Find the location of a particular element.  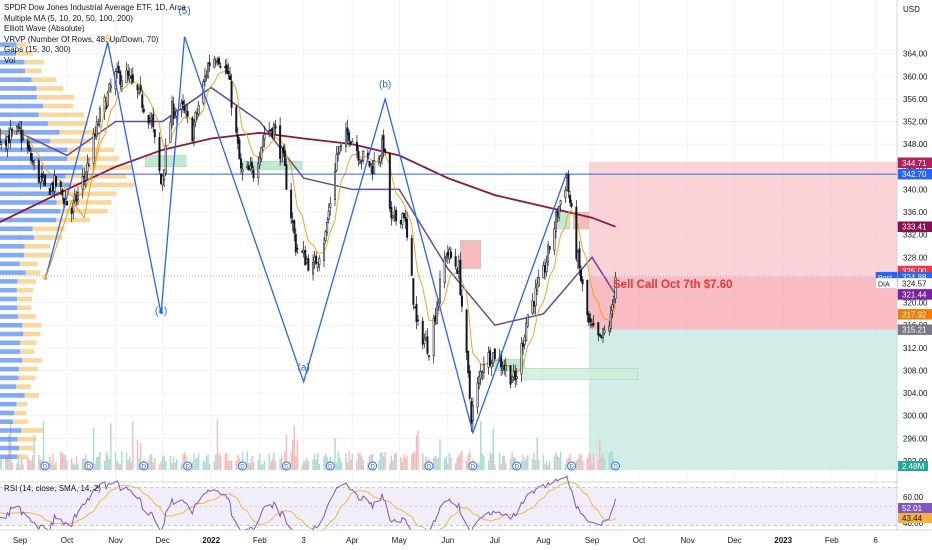

price-tick-label: 336.00 is located at coordinates (915, 212).